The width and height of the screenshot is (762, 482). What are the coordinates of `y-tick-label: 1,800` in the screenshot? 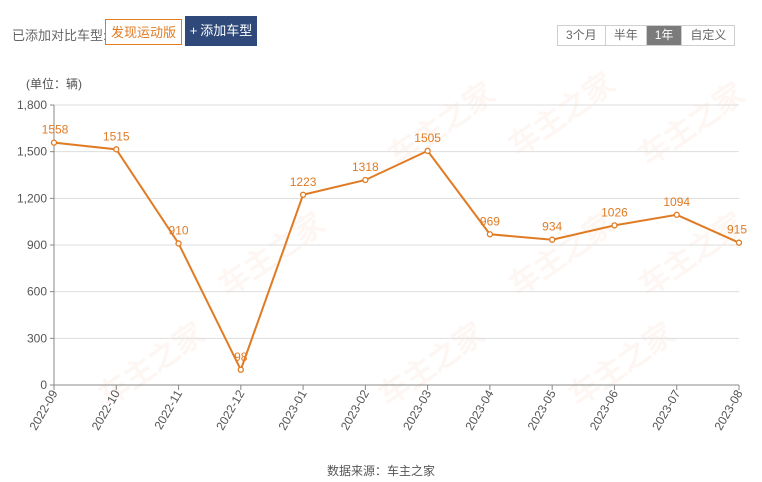 It's located at (32, 105).